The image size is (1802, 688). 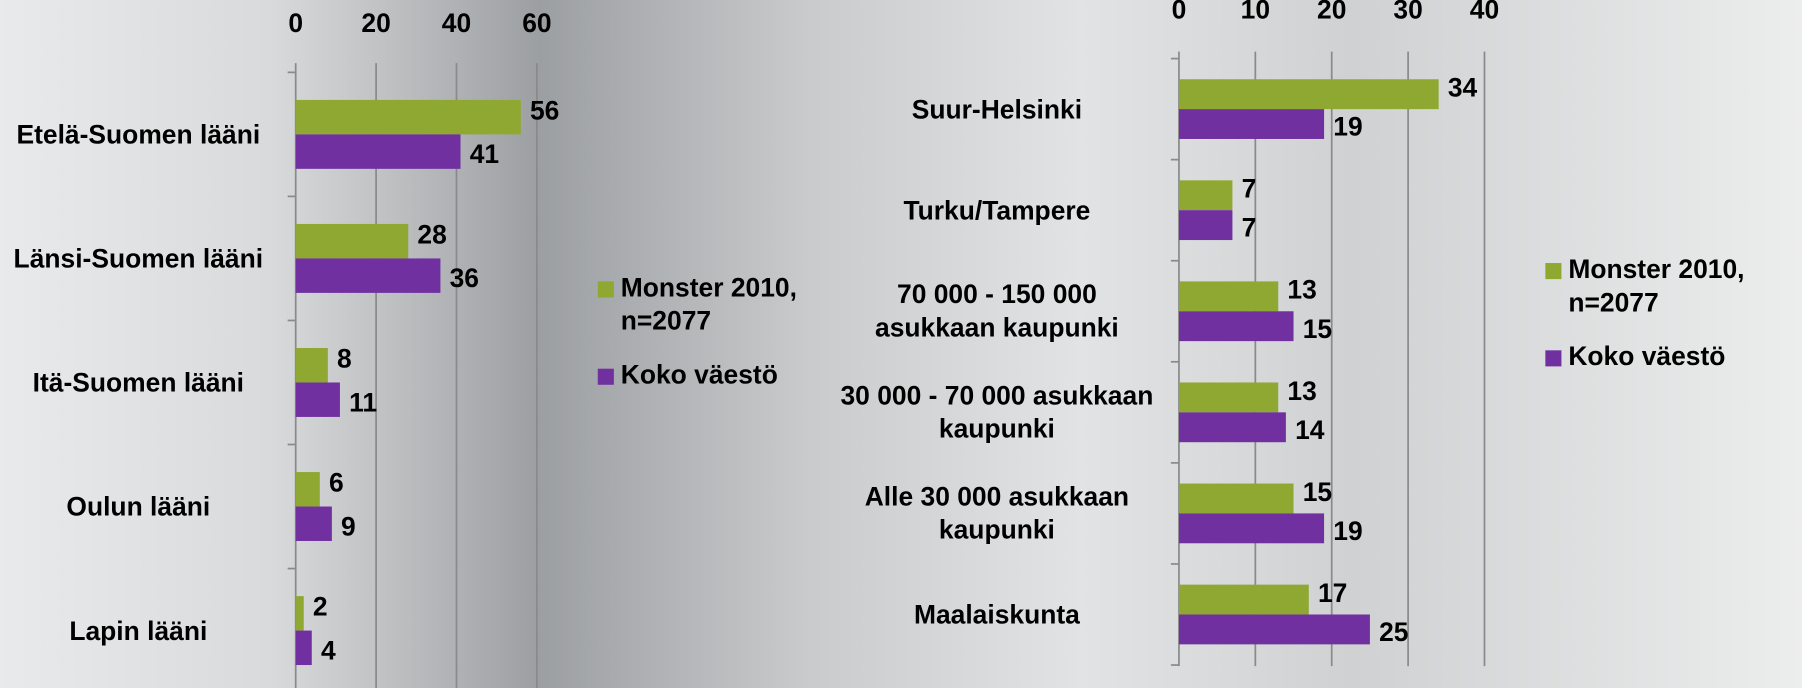 I want to click on category-label: Turku/Tampere, so click(x=997, y=209).